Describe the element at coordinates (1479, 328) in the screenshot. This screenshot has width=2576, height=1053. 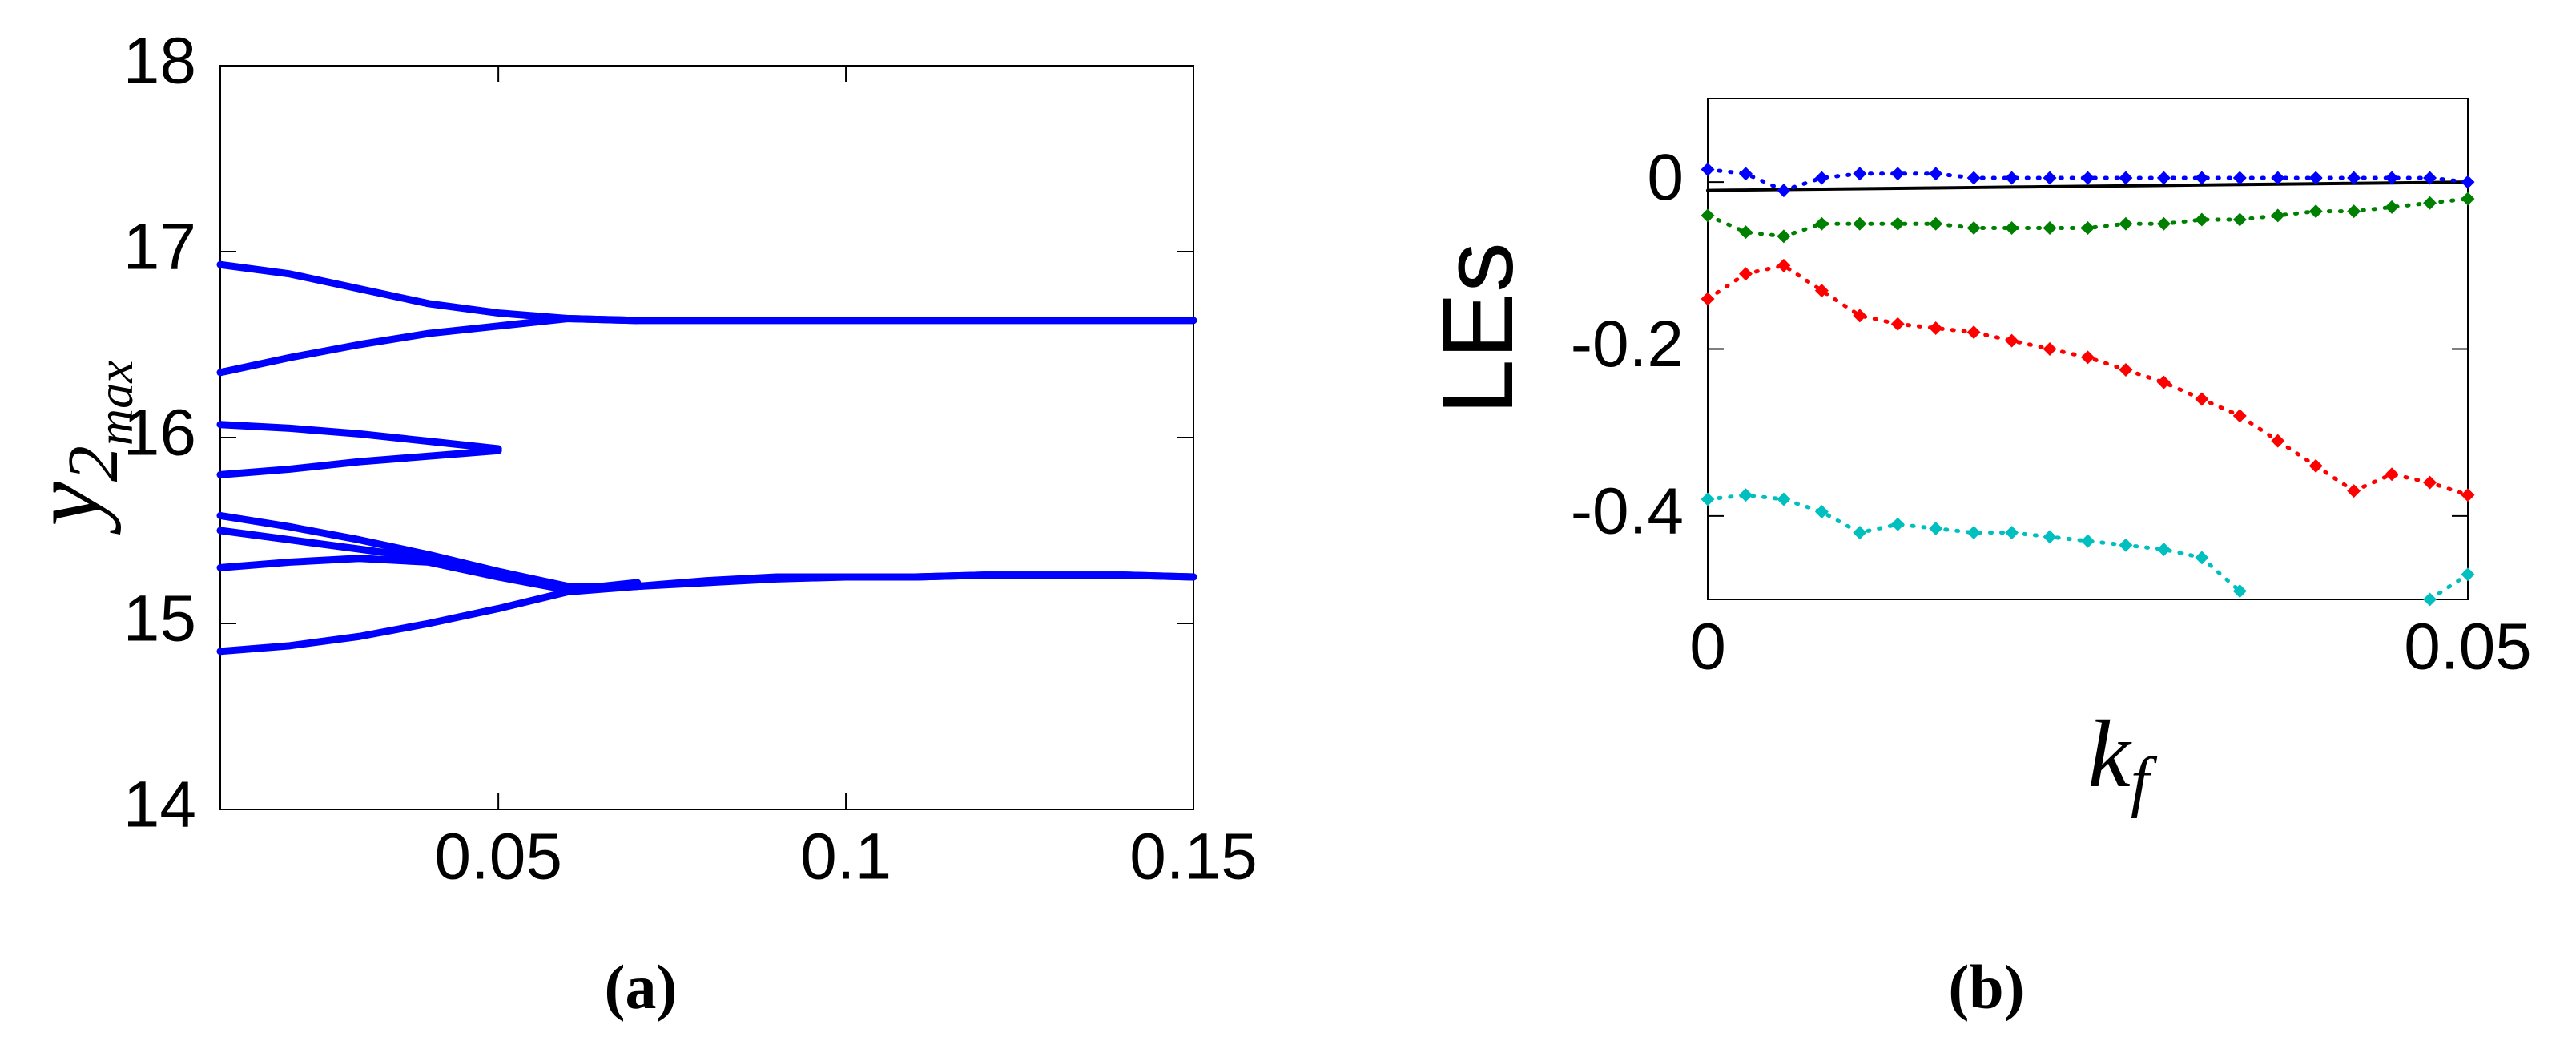
I see `y-axis-label: LEs` at that location.